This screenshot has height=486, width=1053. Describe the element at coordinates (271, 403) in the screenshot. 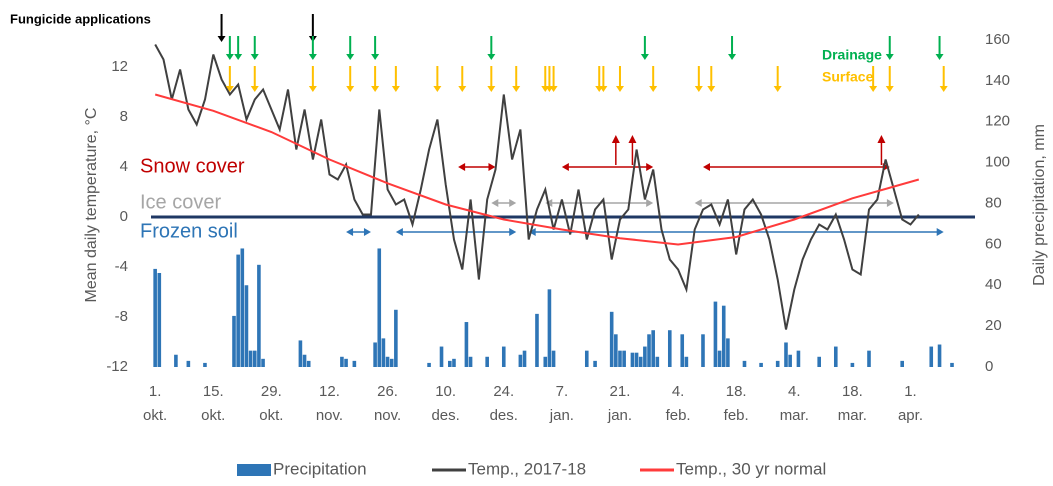

I see `x-tick-label: 29. okt.` at that location.